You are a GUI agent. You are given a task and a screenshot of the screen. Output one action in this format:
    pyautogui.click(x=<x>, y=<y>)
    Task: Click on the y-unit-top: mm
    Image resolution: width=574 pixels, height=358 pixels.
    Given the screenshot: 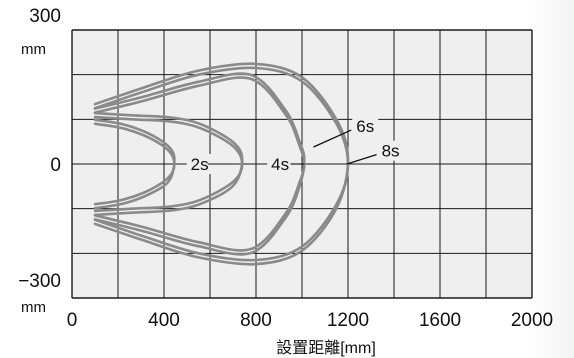 What is the action you would take?
    pyautogui.click(x=33, y=49)
    